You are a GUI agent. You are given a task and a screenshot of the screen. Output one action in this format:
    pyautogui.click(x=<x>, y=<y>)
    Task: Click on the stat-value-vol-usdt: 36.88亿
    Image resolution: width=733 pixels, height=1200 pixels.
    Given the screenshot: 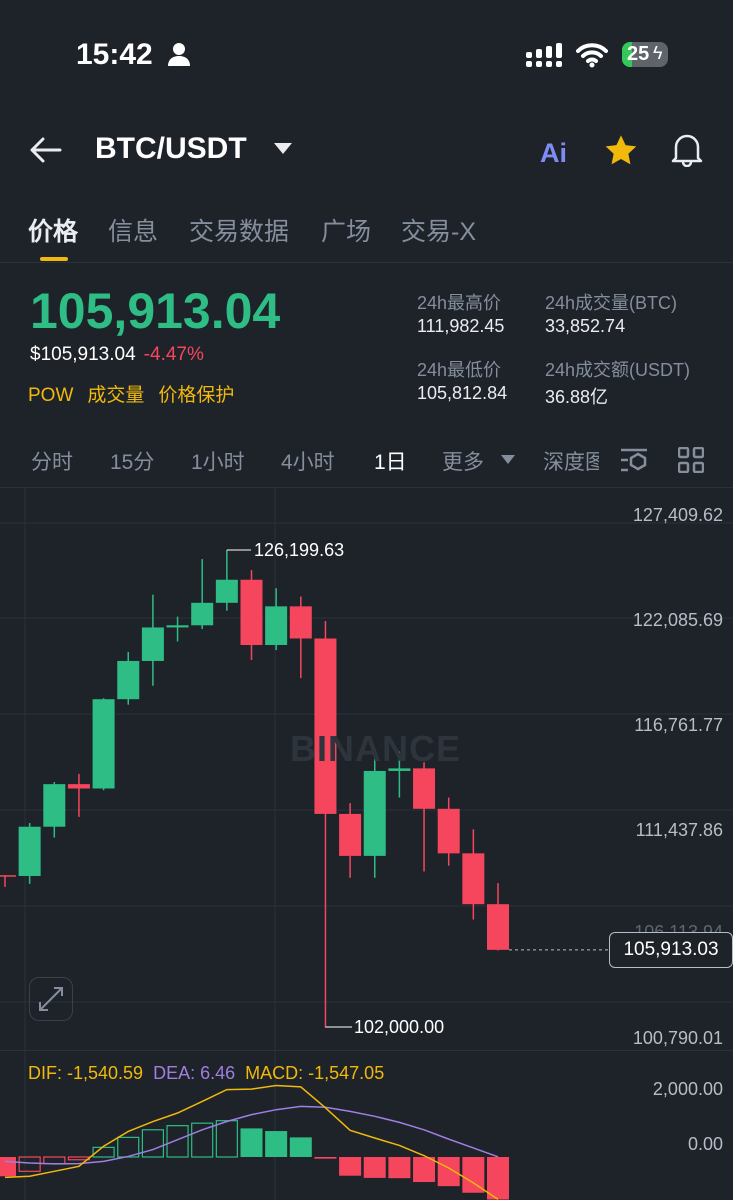 What is the action you would take?
    pyautogui.click(x=577, y=397)
    